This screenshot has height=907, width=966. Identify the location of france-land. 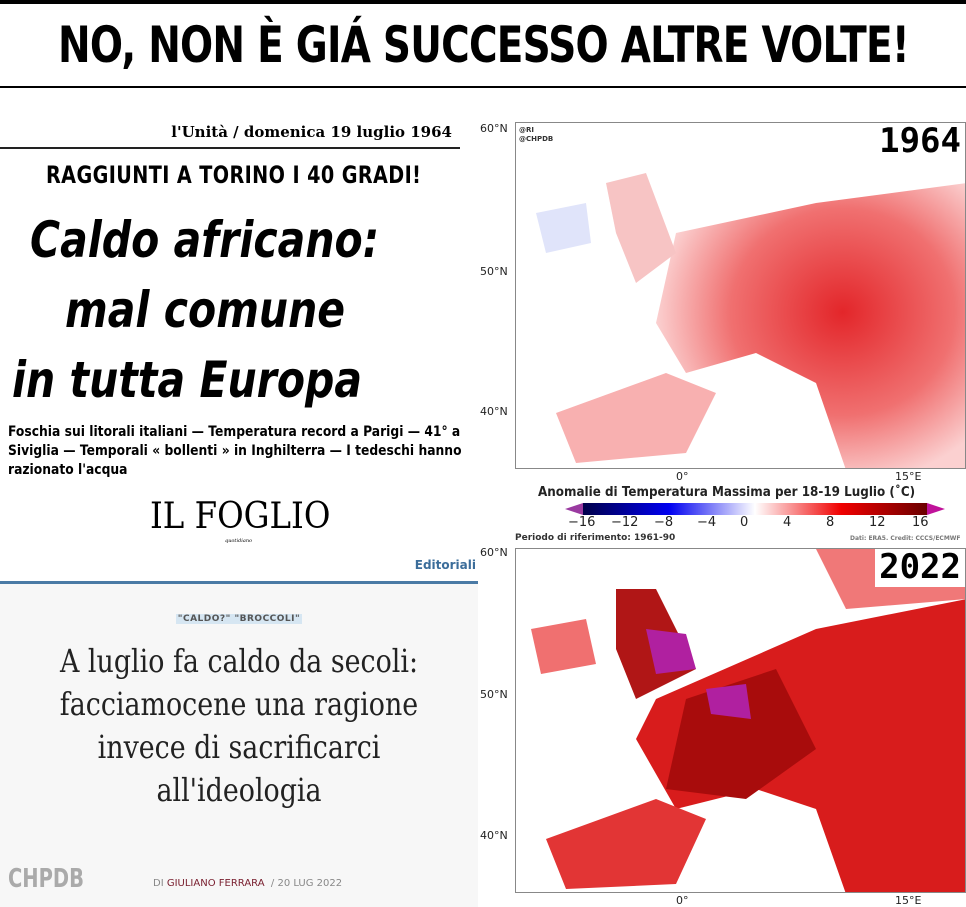
(741, 734).